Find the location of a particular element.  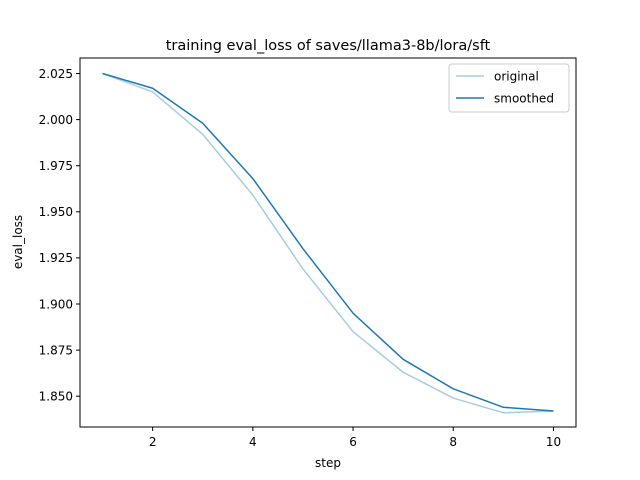

y-tick-label: 2.000 is located at coordinates (56, 120).